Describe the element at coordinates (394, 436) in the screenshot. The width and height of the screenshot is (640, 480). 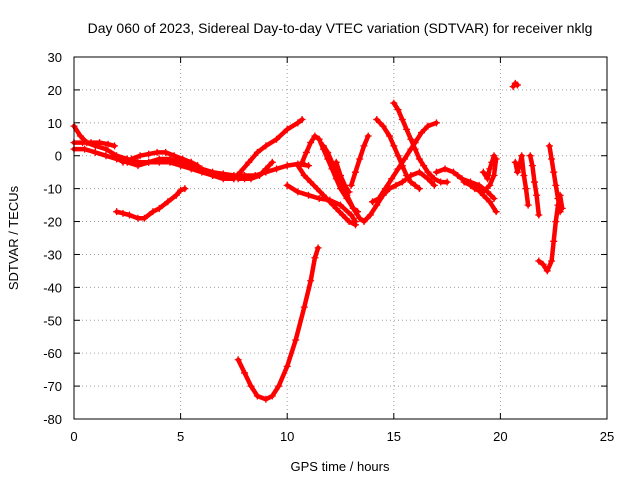
I see `x-tick-label: 15` at that location.